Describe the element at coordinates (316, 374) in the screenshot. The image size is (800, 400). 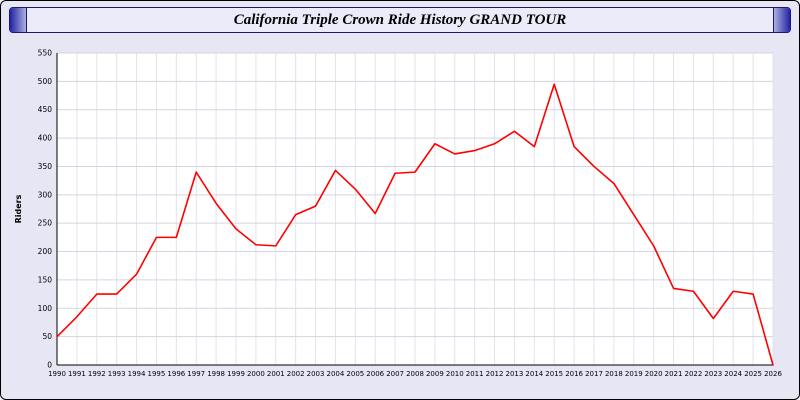
I see `svg-text: 2003` at that location.